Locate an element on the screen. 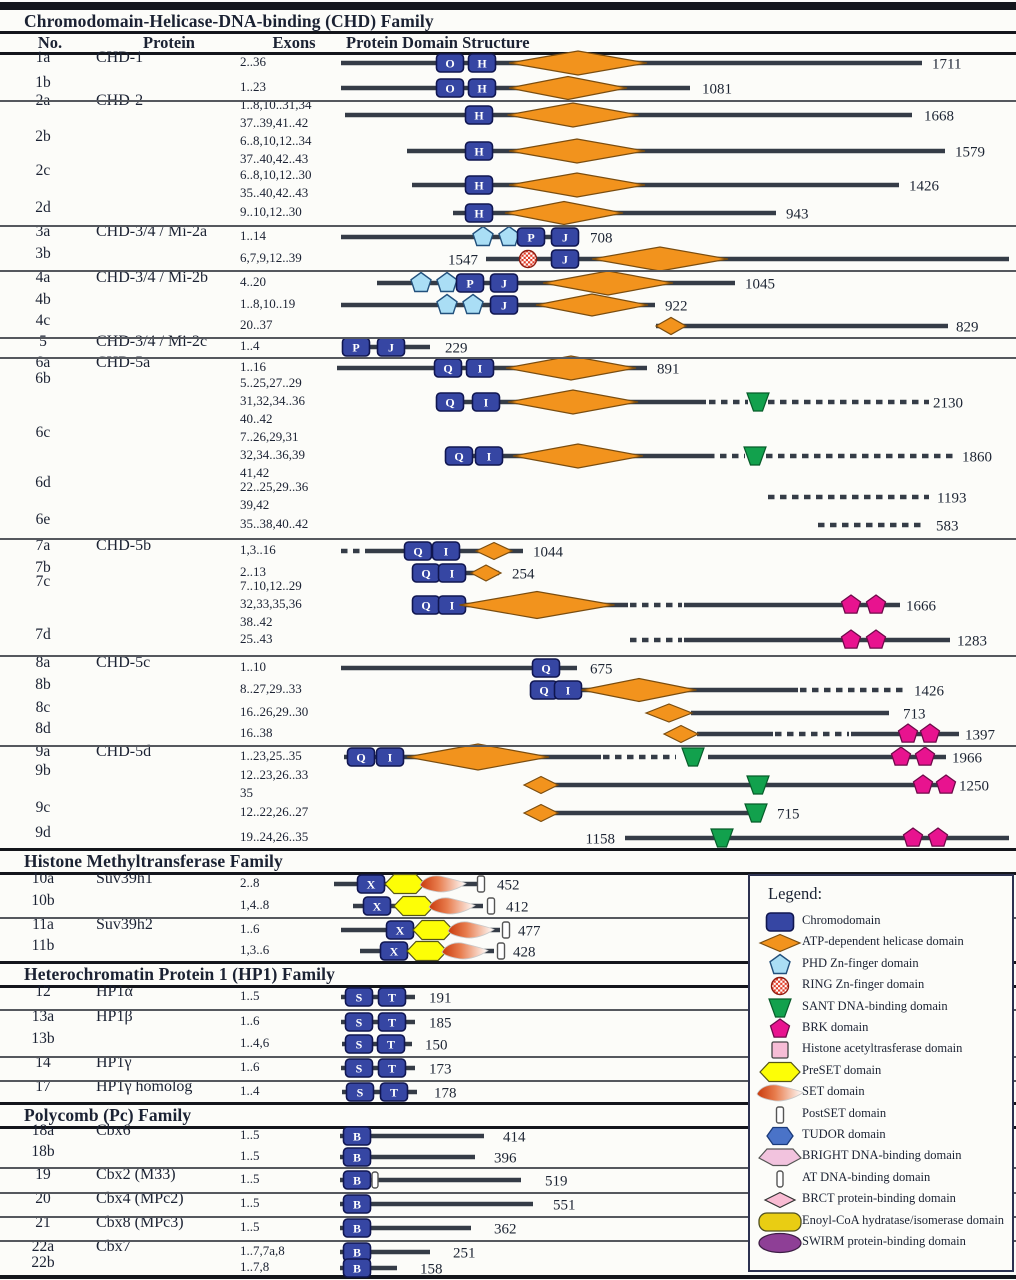 The image size is (1016, 1280). row-number: 2b is located at coordinates (43, 136).